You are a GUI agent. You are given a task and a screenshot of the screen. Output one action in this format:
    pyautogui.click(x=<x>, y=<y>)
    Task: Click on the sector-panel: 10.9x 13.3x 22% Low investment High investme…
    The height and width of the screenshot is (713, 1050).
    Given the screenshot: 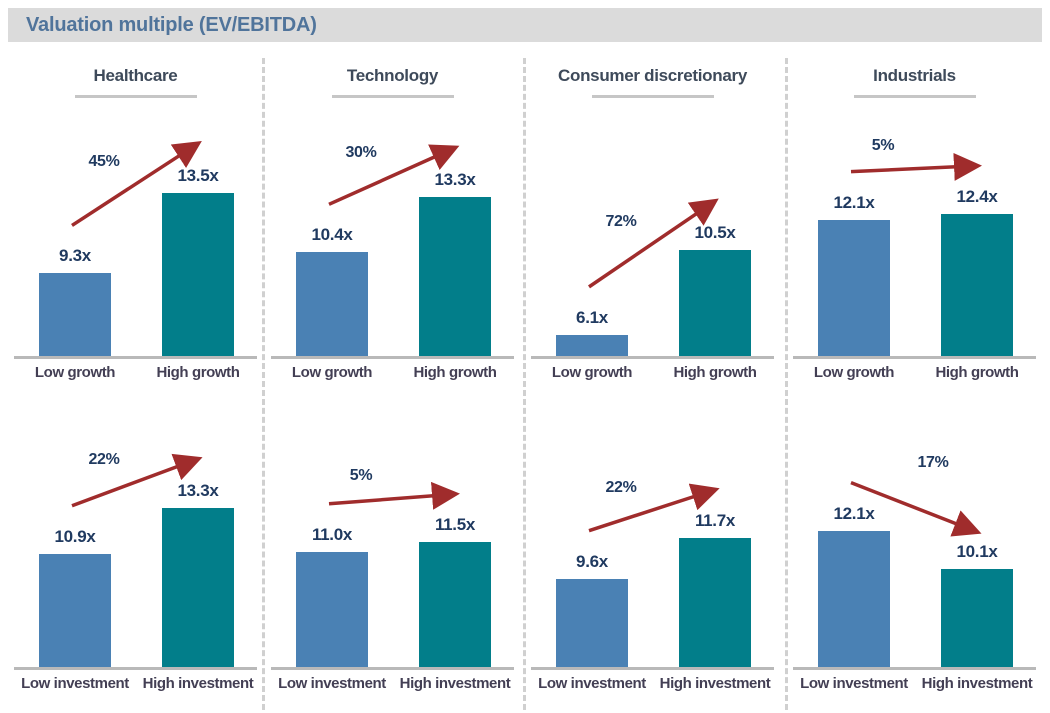 What is the action you would take?
    pyautogui.click(x=135, y=555)
    